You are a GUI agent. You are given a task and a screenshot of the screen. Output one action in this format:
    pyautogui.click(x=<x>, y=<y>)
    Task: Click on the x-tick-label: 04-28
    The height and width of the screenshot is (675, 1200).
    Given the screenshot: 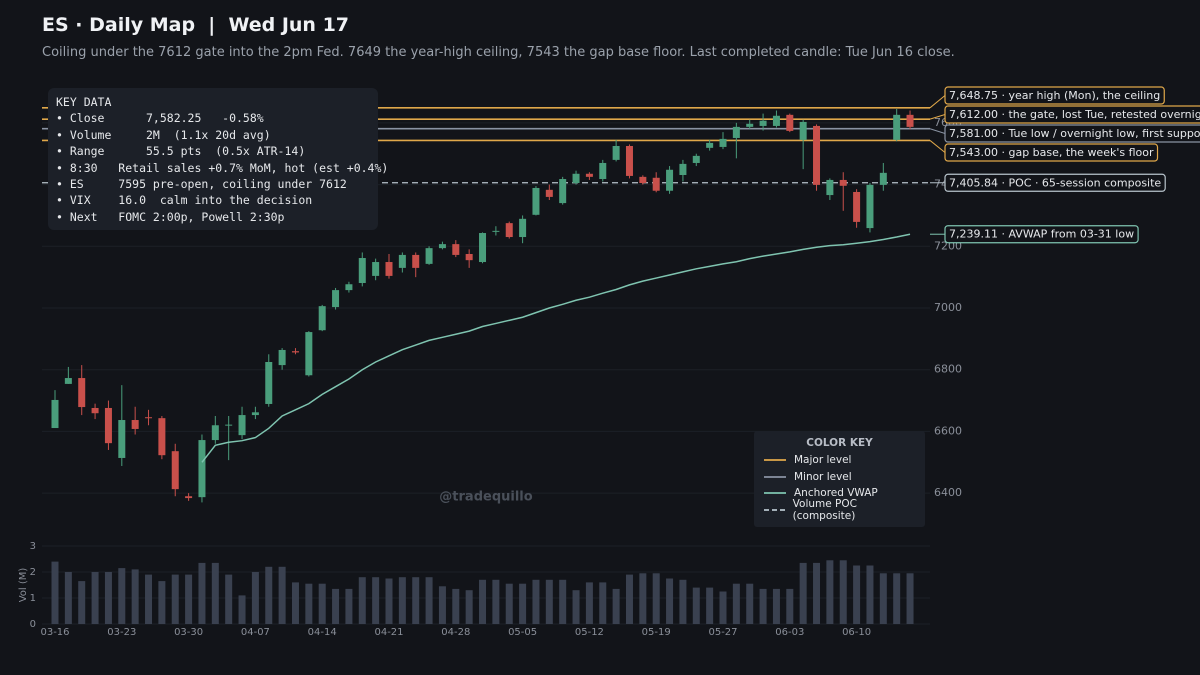 What is the action you would take?
    pyautogui.click(x=455, y=632)
    